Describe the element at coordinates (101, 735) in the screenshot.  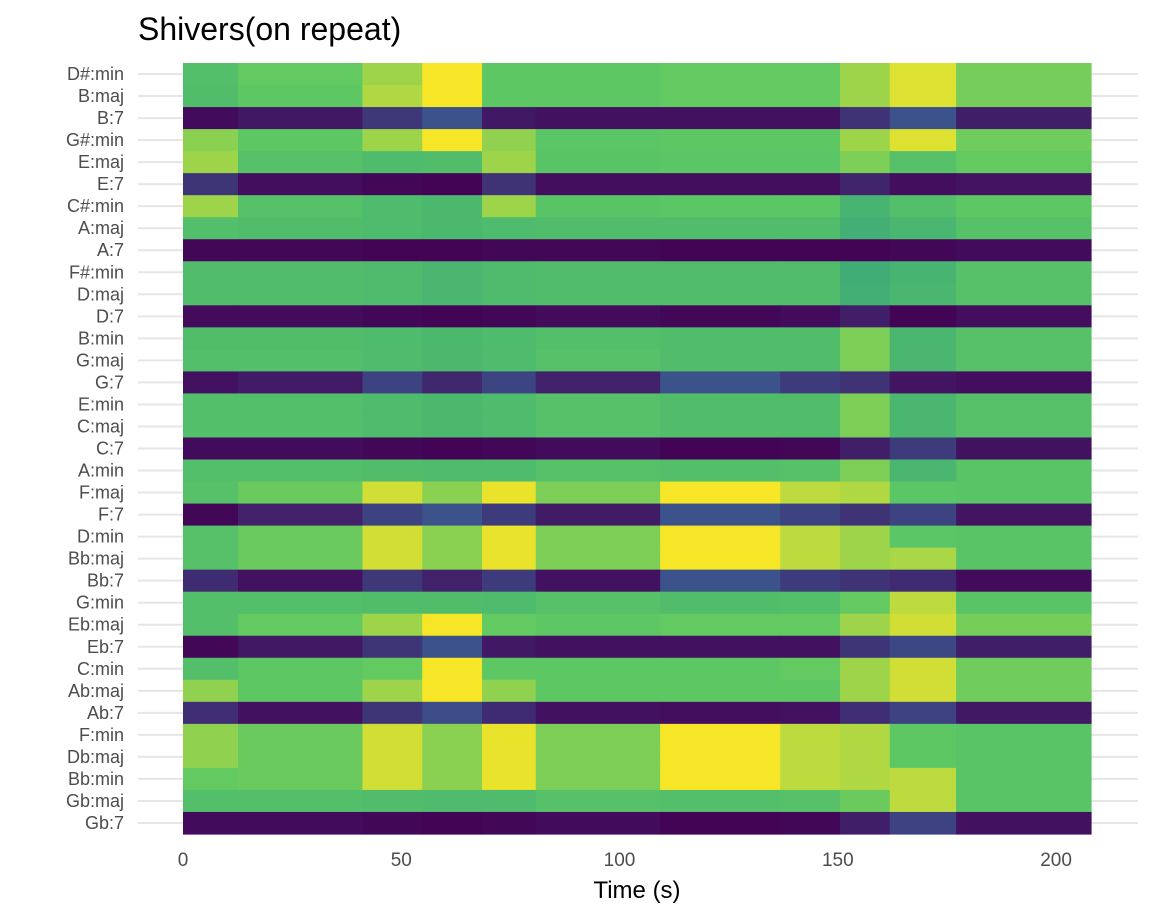
I see `y-tick-label: F:min` at that location.